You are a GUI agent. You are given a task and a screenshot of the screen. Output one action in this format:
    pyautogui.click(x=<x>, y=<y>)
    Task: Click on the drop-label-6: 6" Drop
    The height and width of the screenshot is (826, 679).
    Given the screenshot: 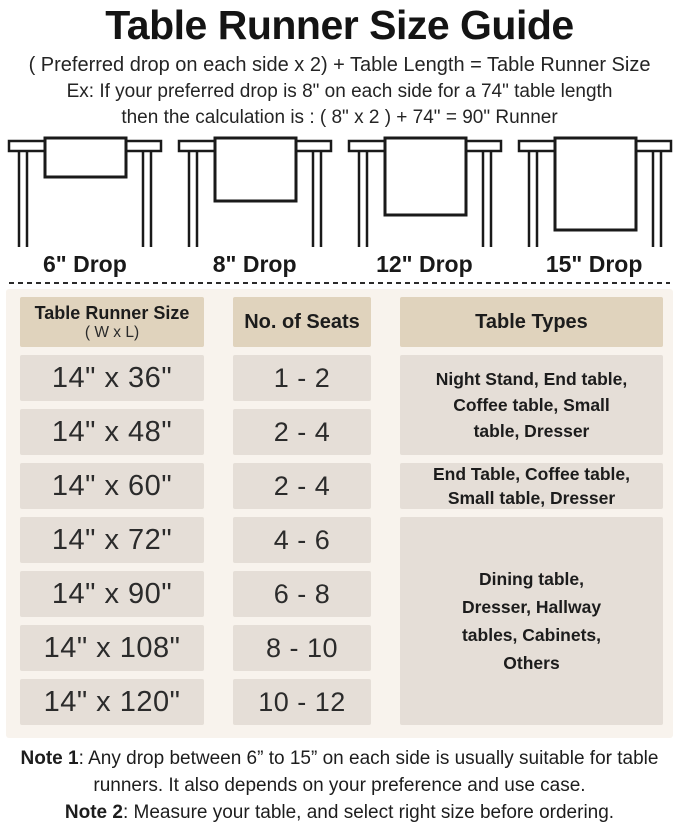 What is the action you would take?
    pyautogui.click(x=85, y=264)
    